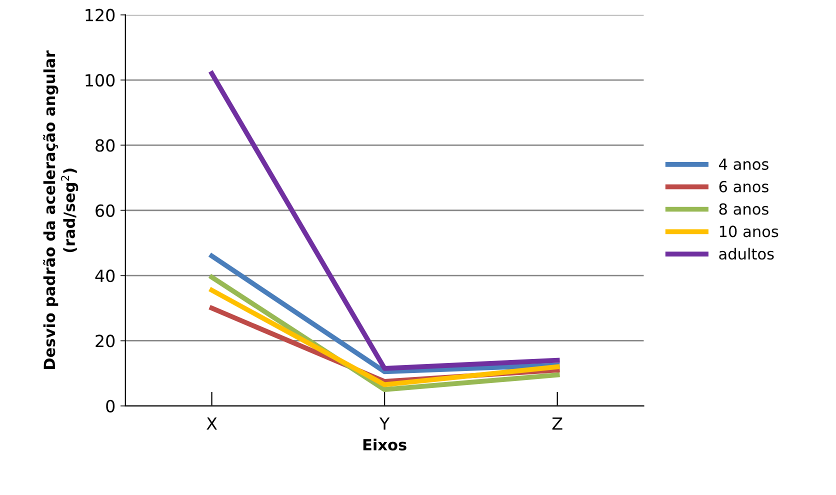 This screenshot has height=495, width=836. What do you see at coordinates (100, 80) in the screenshot?
I see `y-tick-label: 100` at bounding box center [100, 80].